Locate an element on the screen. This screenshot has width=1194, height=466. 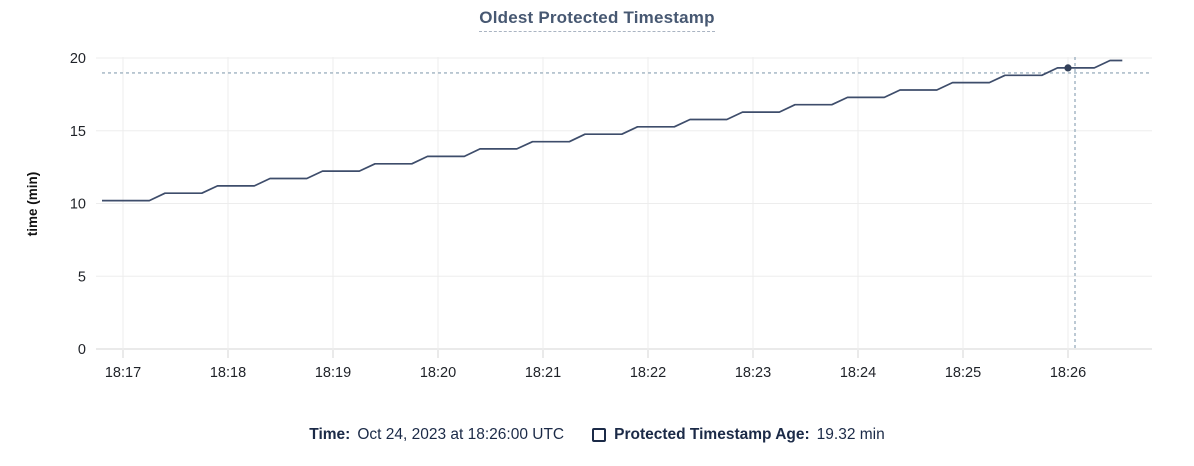
series-checkbox-icon is located at coordinates (599, 435).